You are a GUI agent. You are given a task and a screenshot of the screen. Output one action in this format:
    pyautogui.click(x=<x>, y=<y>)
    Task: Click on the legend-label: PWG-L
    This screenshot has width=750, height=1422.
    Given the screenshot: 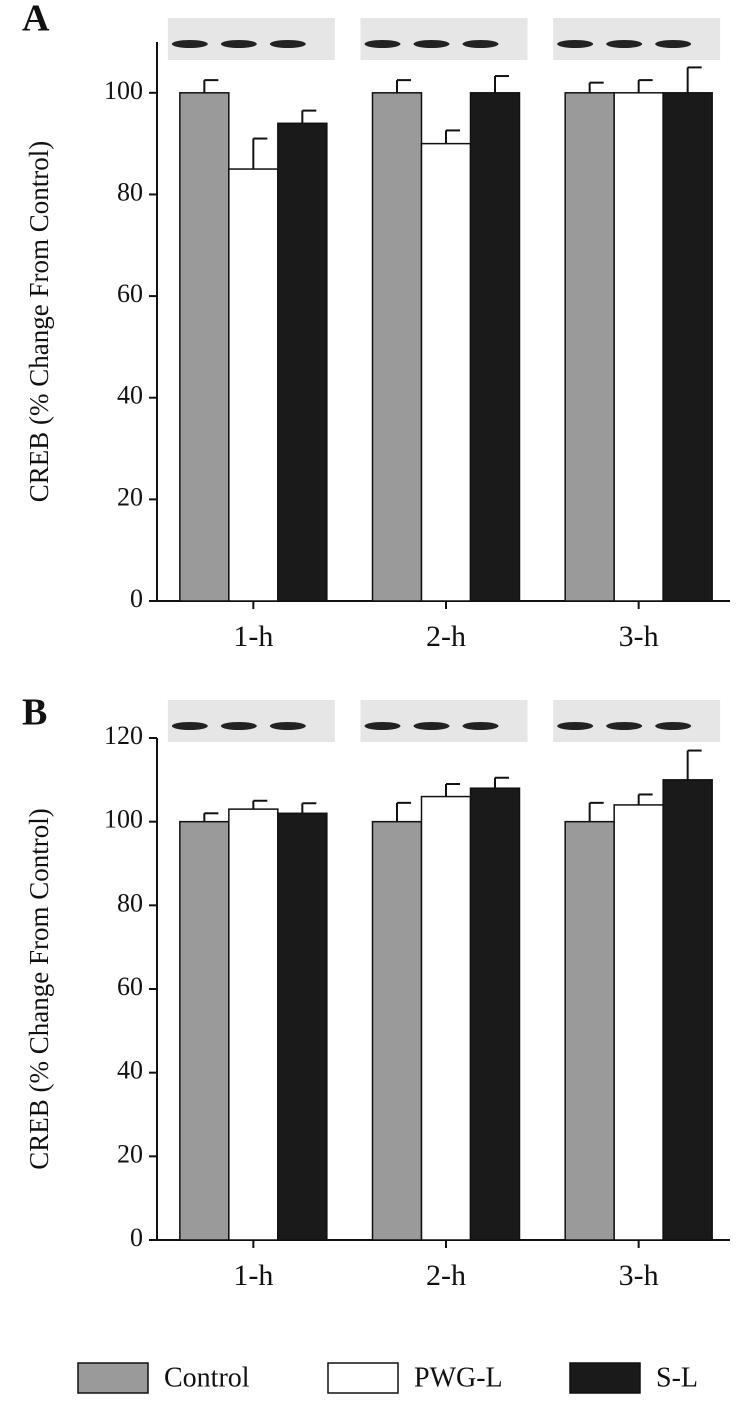 What is the action you would take?
    pyautogui.click(x=458, y=1377)
    